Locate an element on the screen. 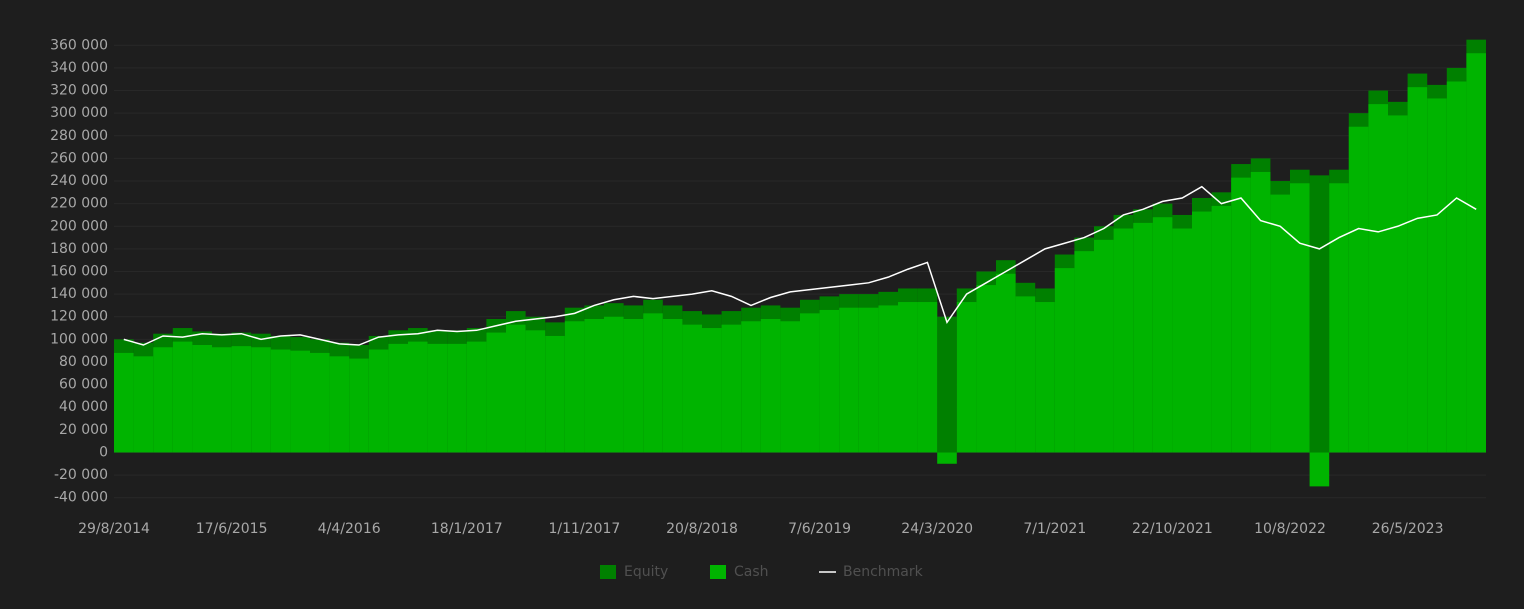 The width and height of the screenshot is (1524, 609). x-tick-label: 7/1/2021 is located at coordinates (1054, 529).